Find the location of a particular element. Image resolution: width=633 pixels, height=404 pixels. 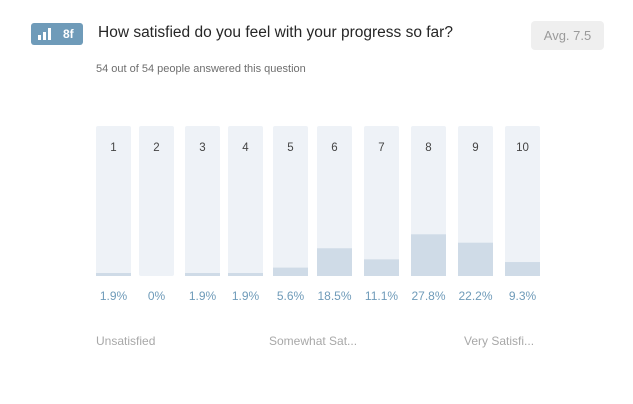

bar-percentage-label: 0% is located at coordinates (157, 296).